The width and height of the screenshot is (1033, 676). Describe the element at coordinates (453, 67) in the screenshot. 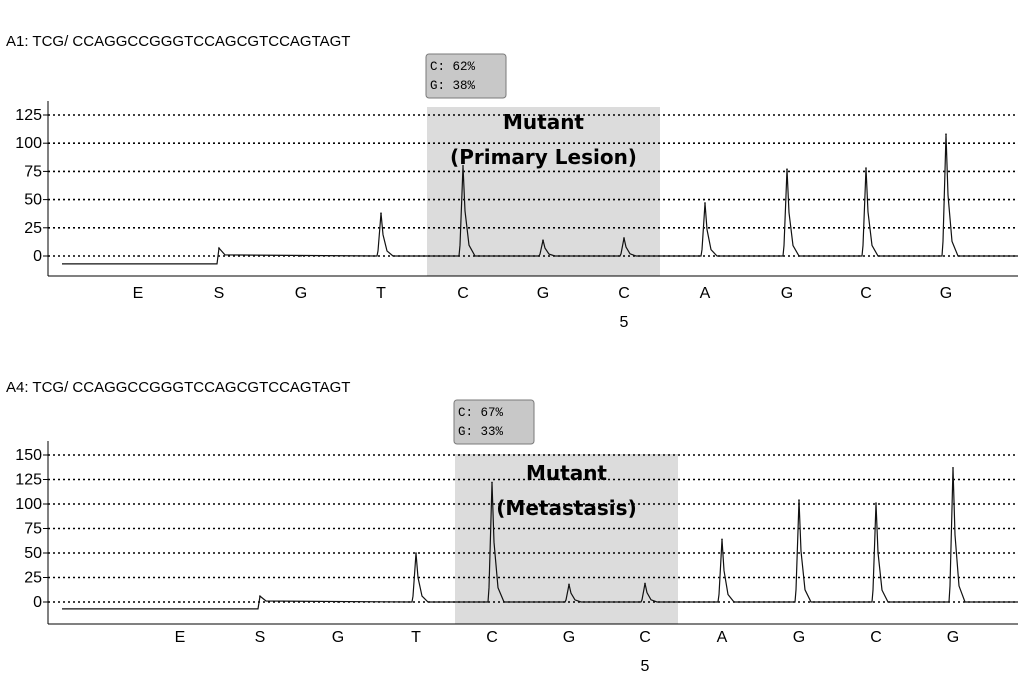

I see `allele-percent-line: C: 62%` at that location.